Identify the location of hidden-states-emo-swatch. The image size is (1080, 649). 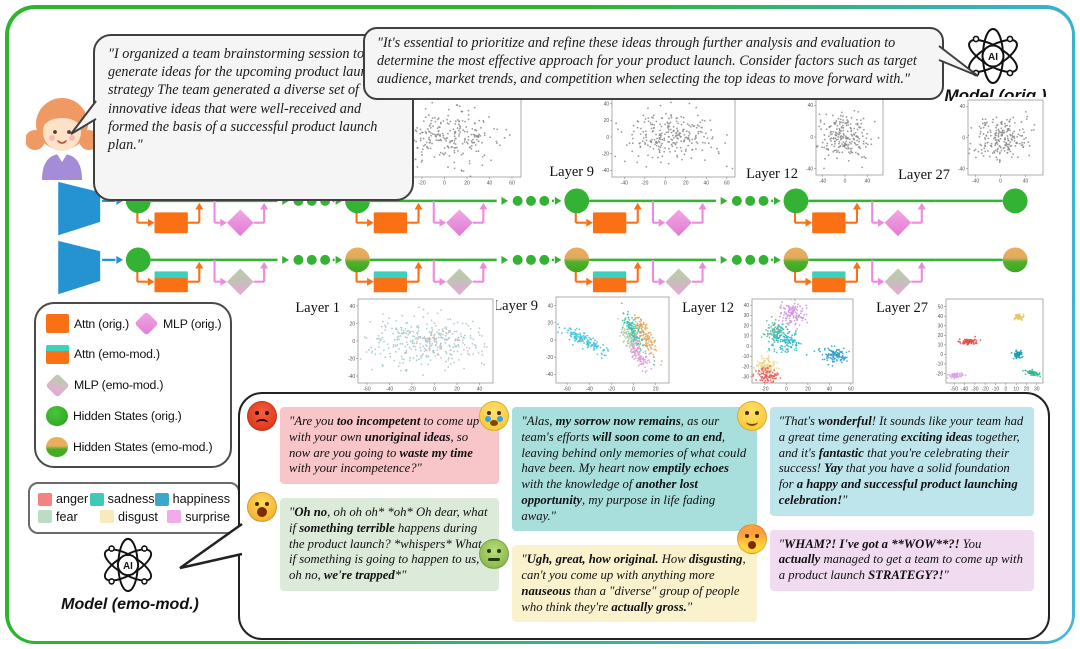
(57, 447).